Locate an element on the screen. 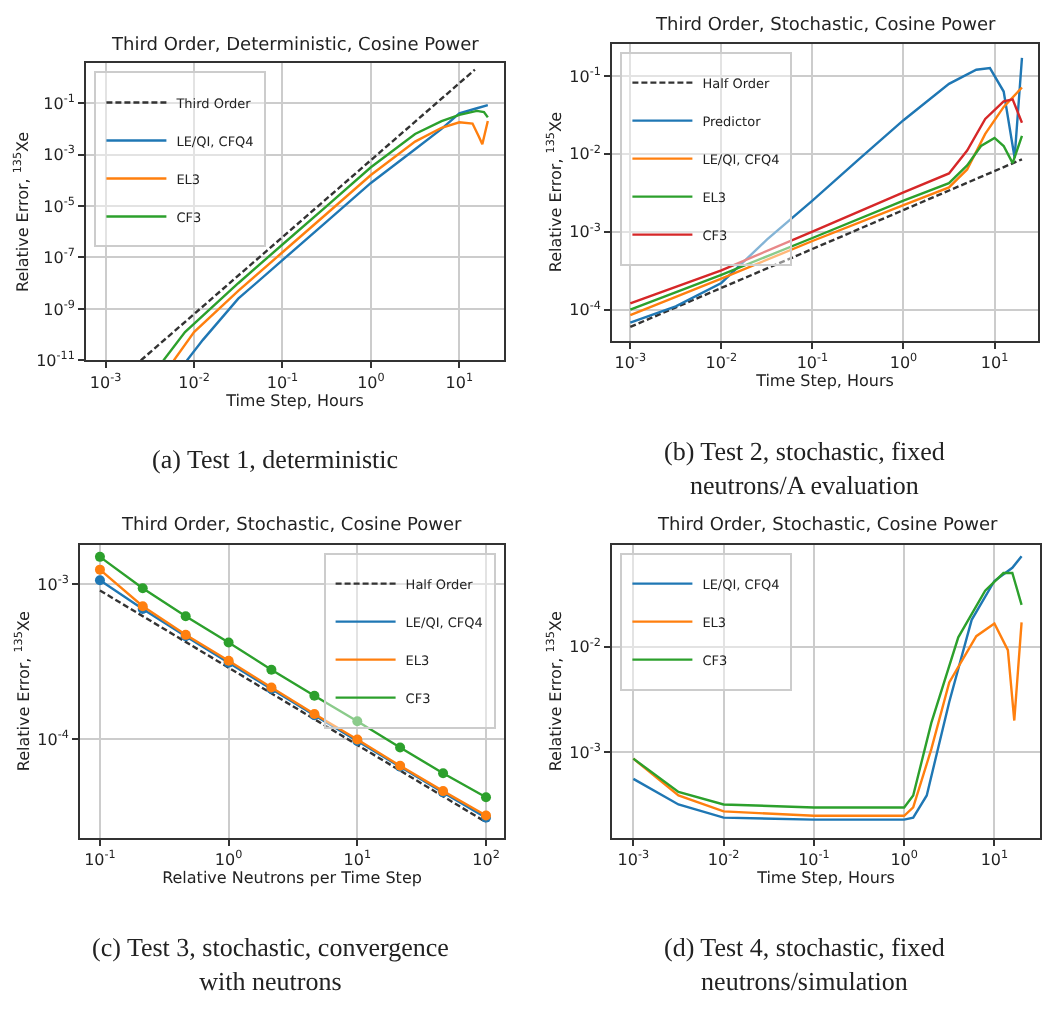  y-tick-label: 10$^{-7}$ is located at coordinates (59, 257).